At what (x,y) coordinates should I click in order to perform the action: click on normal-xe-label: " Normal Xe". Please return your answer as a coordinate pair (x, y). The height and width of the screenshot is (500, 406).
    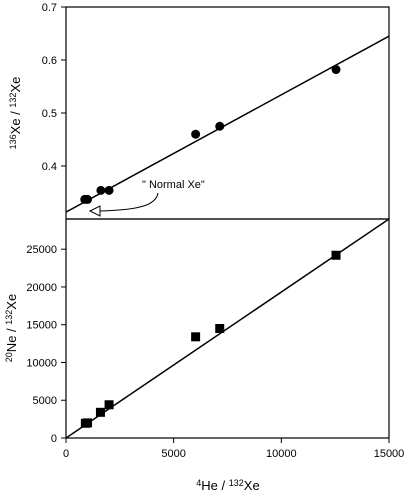
    Looking at the image, I should click on (173, 185).